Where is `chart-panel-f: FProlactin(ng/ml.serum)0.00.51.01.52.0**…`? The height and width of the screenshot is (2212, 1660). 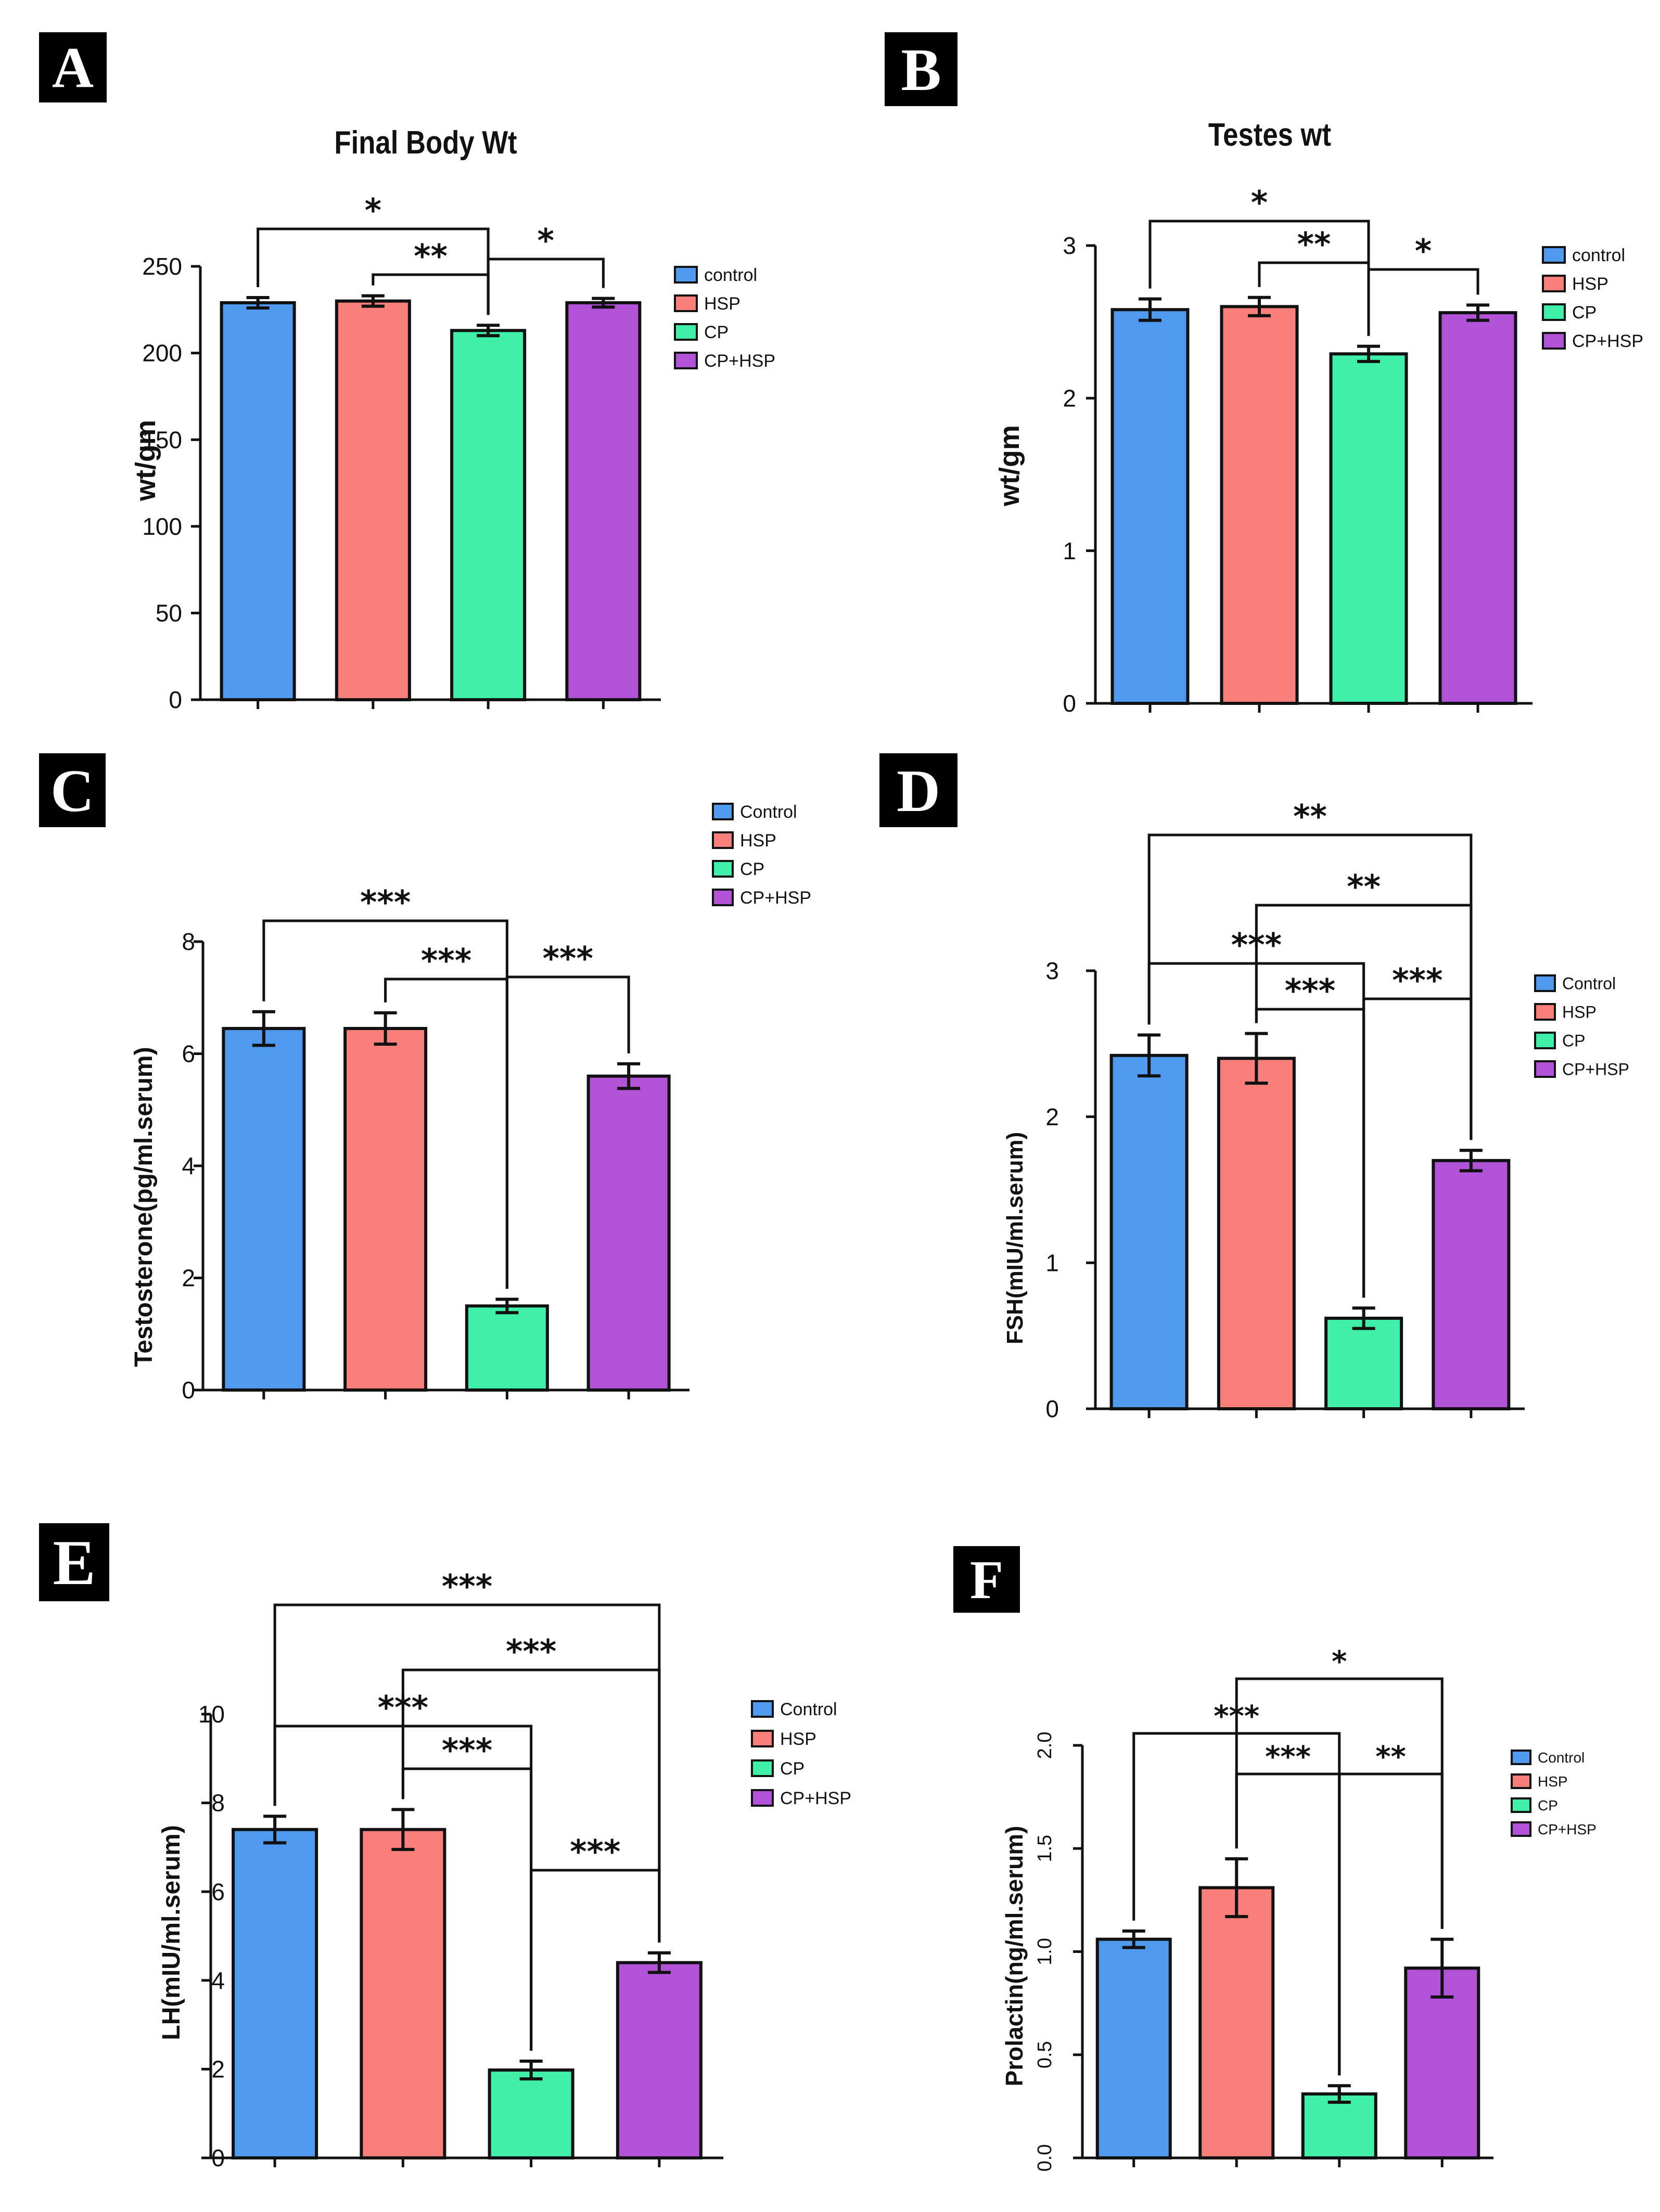
chart-panel-f: FProlactin(ng/ml.serum)0.00.51.01.52.0**… is located at coordinates (1275, 1858).